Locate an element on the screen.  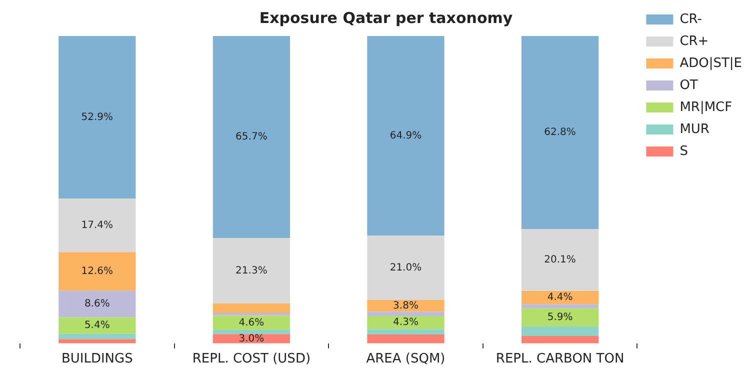
legend-label: CR- is located at coordinates (691, 19).